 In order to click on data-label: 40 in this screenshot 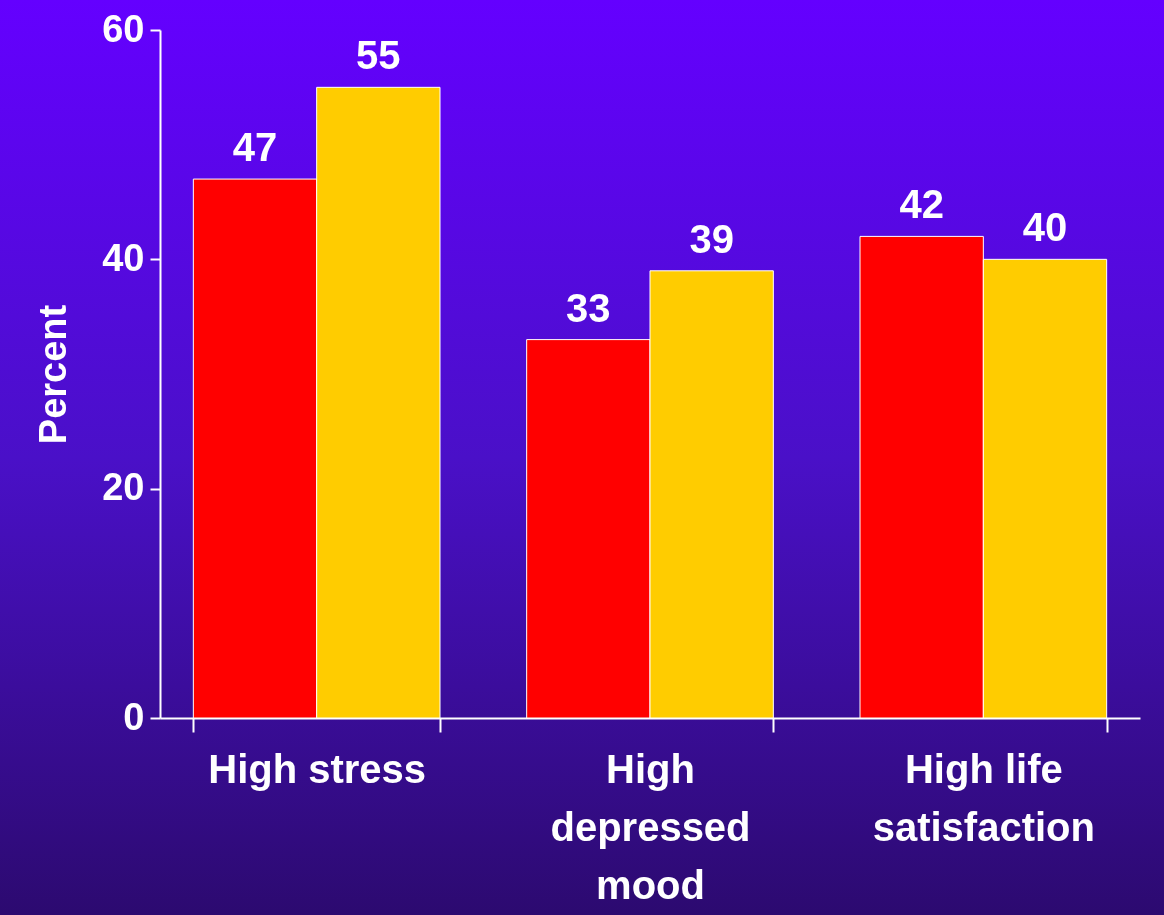, I will do `click(1045, 227)`.